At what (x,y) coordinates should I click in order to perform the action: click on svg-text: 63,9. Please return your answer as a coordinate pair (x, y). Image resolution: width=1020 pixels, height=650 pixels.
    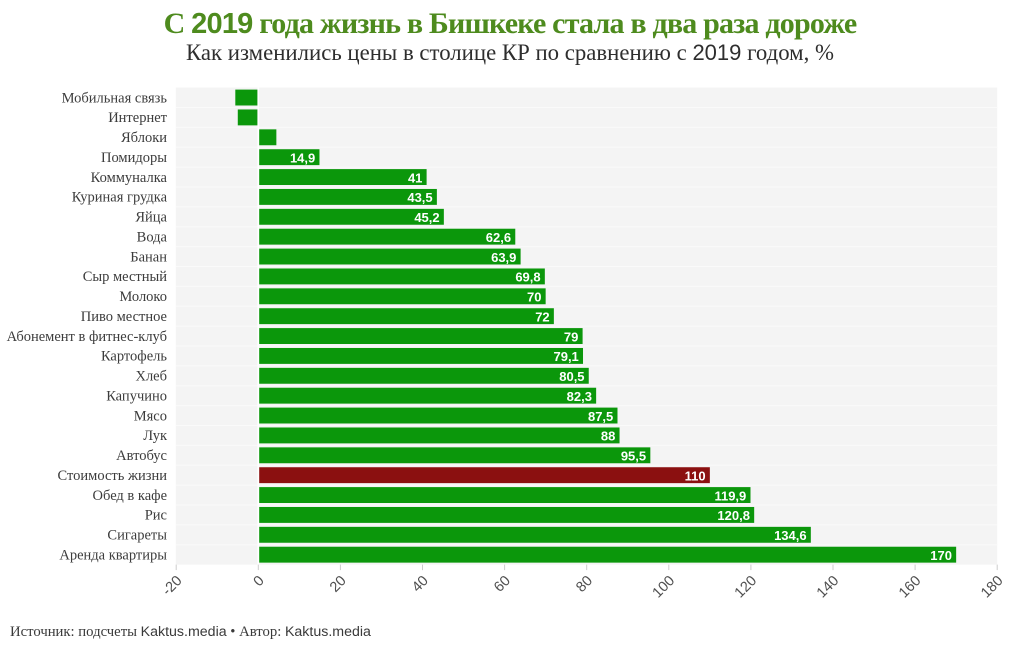
    Looking at the image, I should click on (503, 257).